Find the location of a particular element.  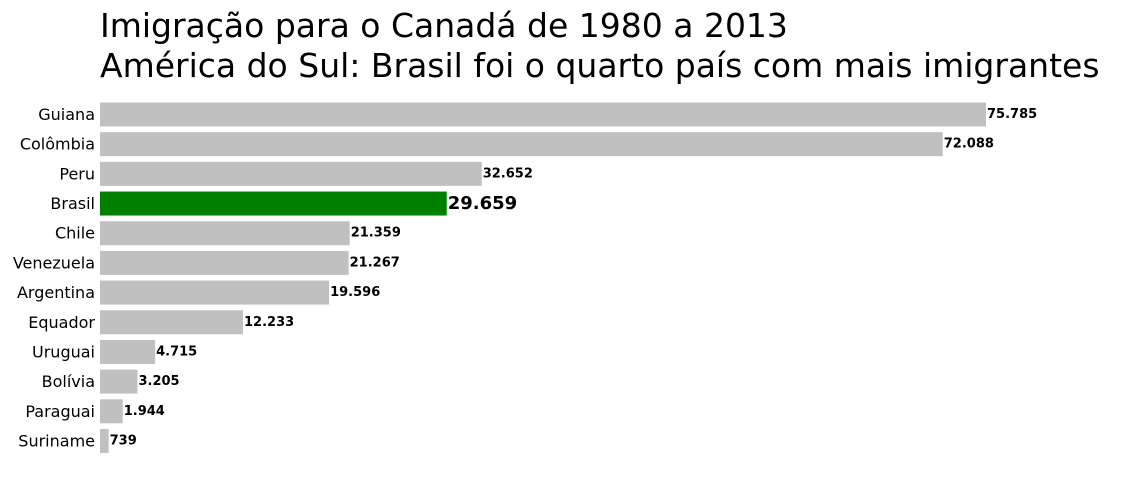

bar-bolívia is located at coordinates (119, 381).